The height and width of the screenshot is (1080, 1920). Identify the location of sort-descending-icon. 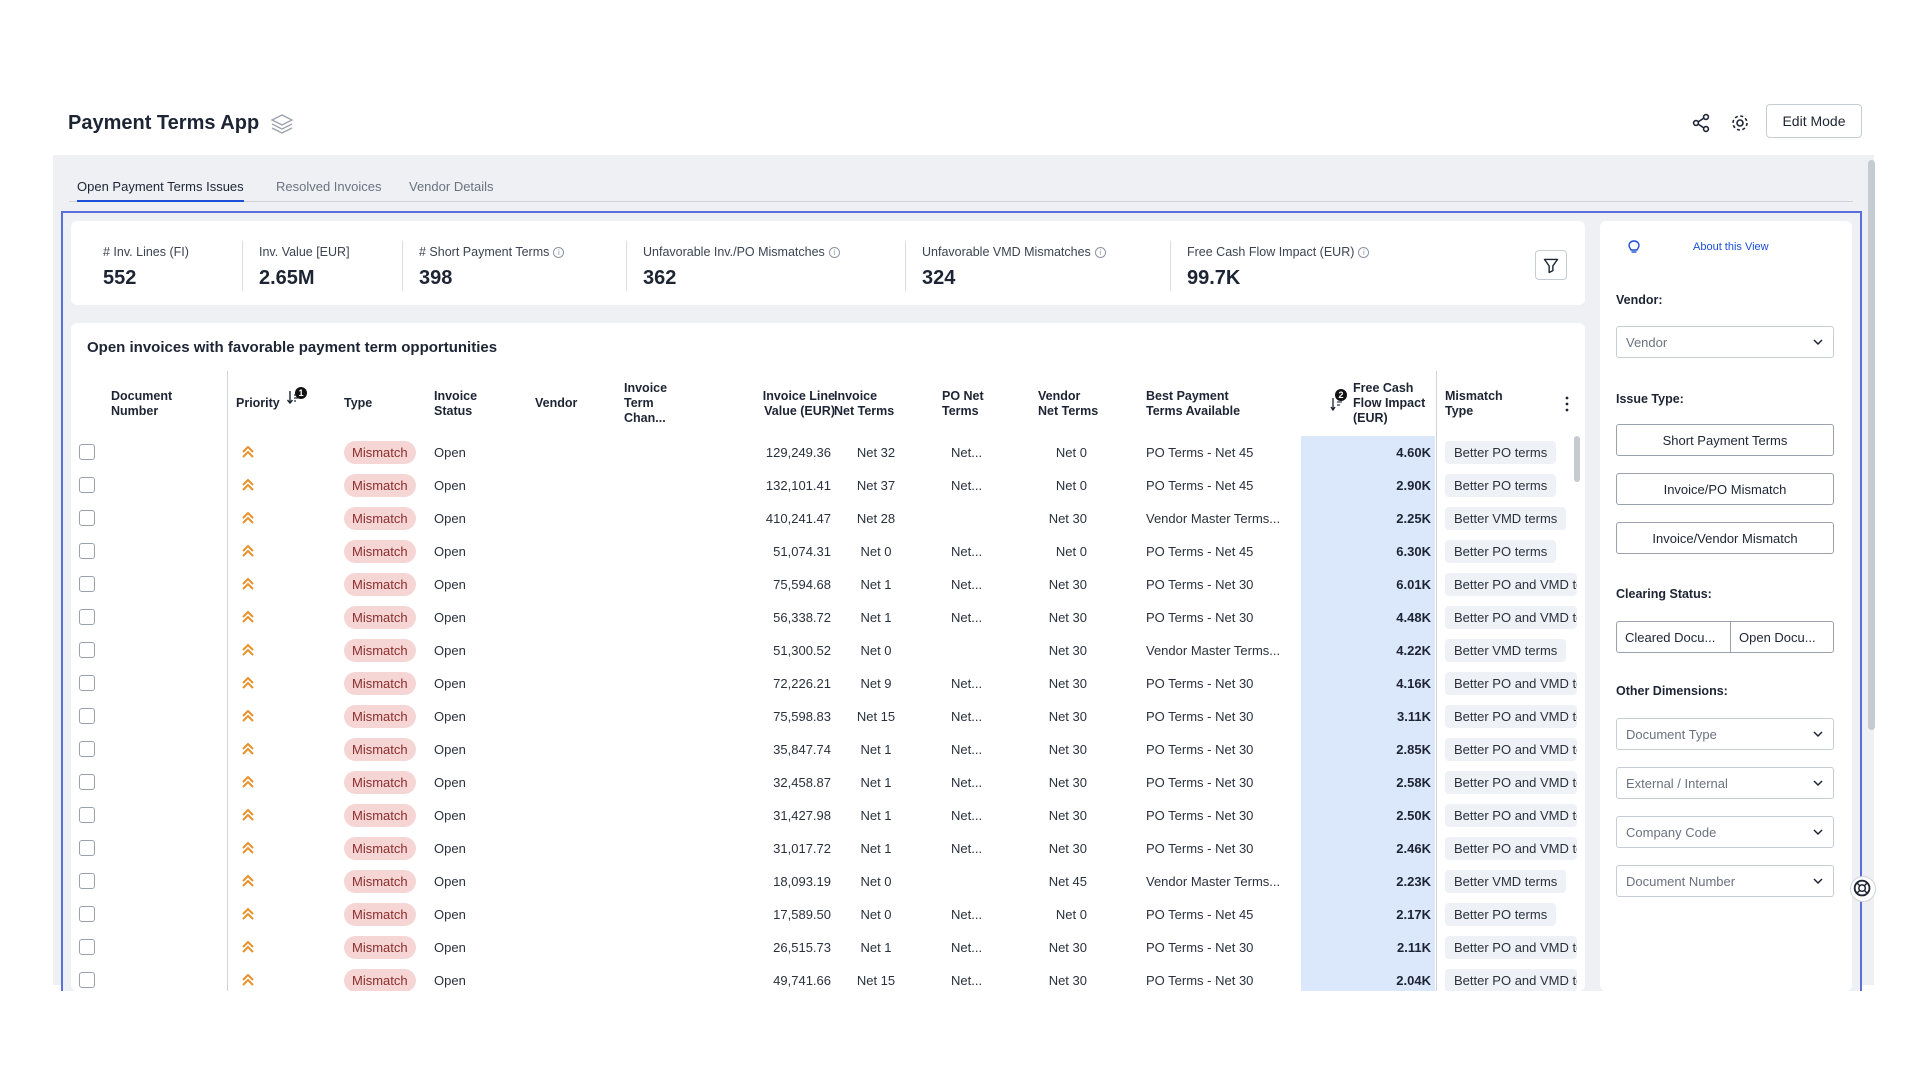
(1337, 404).